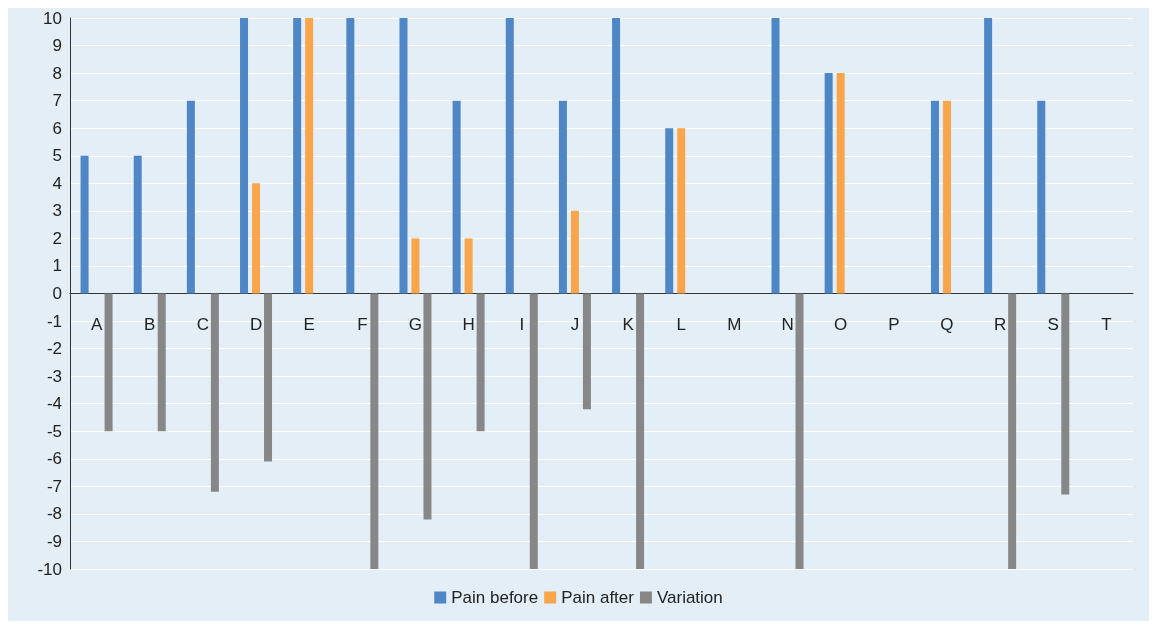 This screenshot has width=1157, height=629. Describe the element at coordinates (203, 324) in the screenshot. I see `x-tick-label: C` at that location.